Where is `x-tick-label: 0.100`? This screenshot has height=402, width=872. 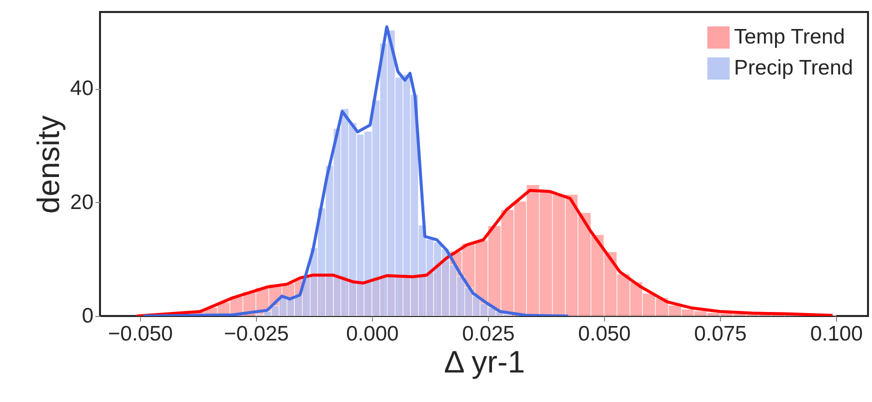
x-tick-label: 0.100 is located at coordinates (836, 334).